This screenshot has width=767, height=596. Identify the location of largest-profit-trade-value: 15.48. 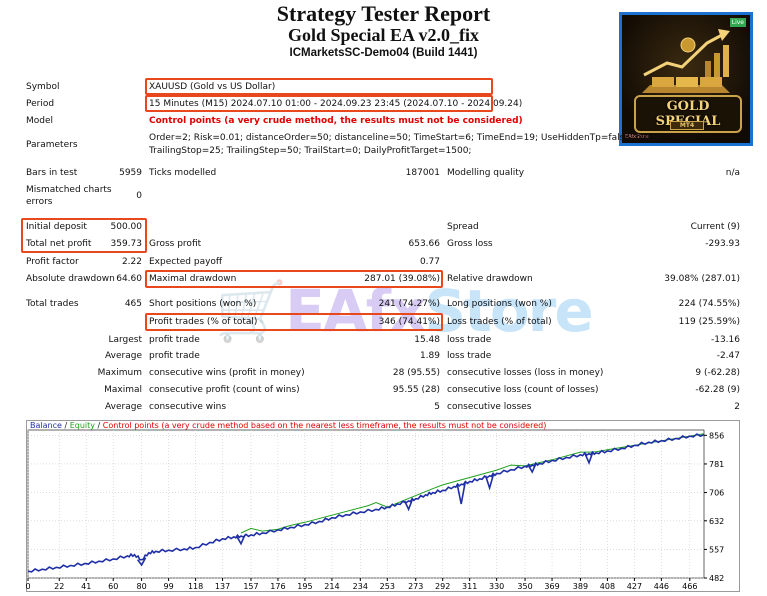
(427, 340).